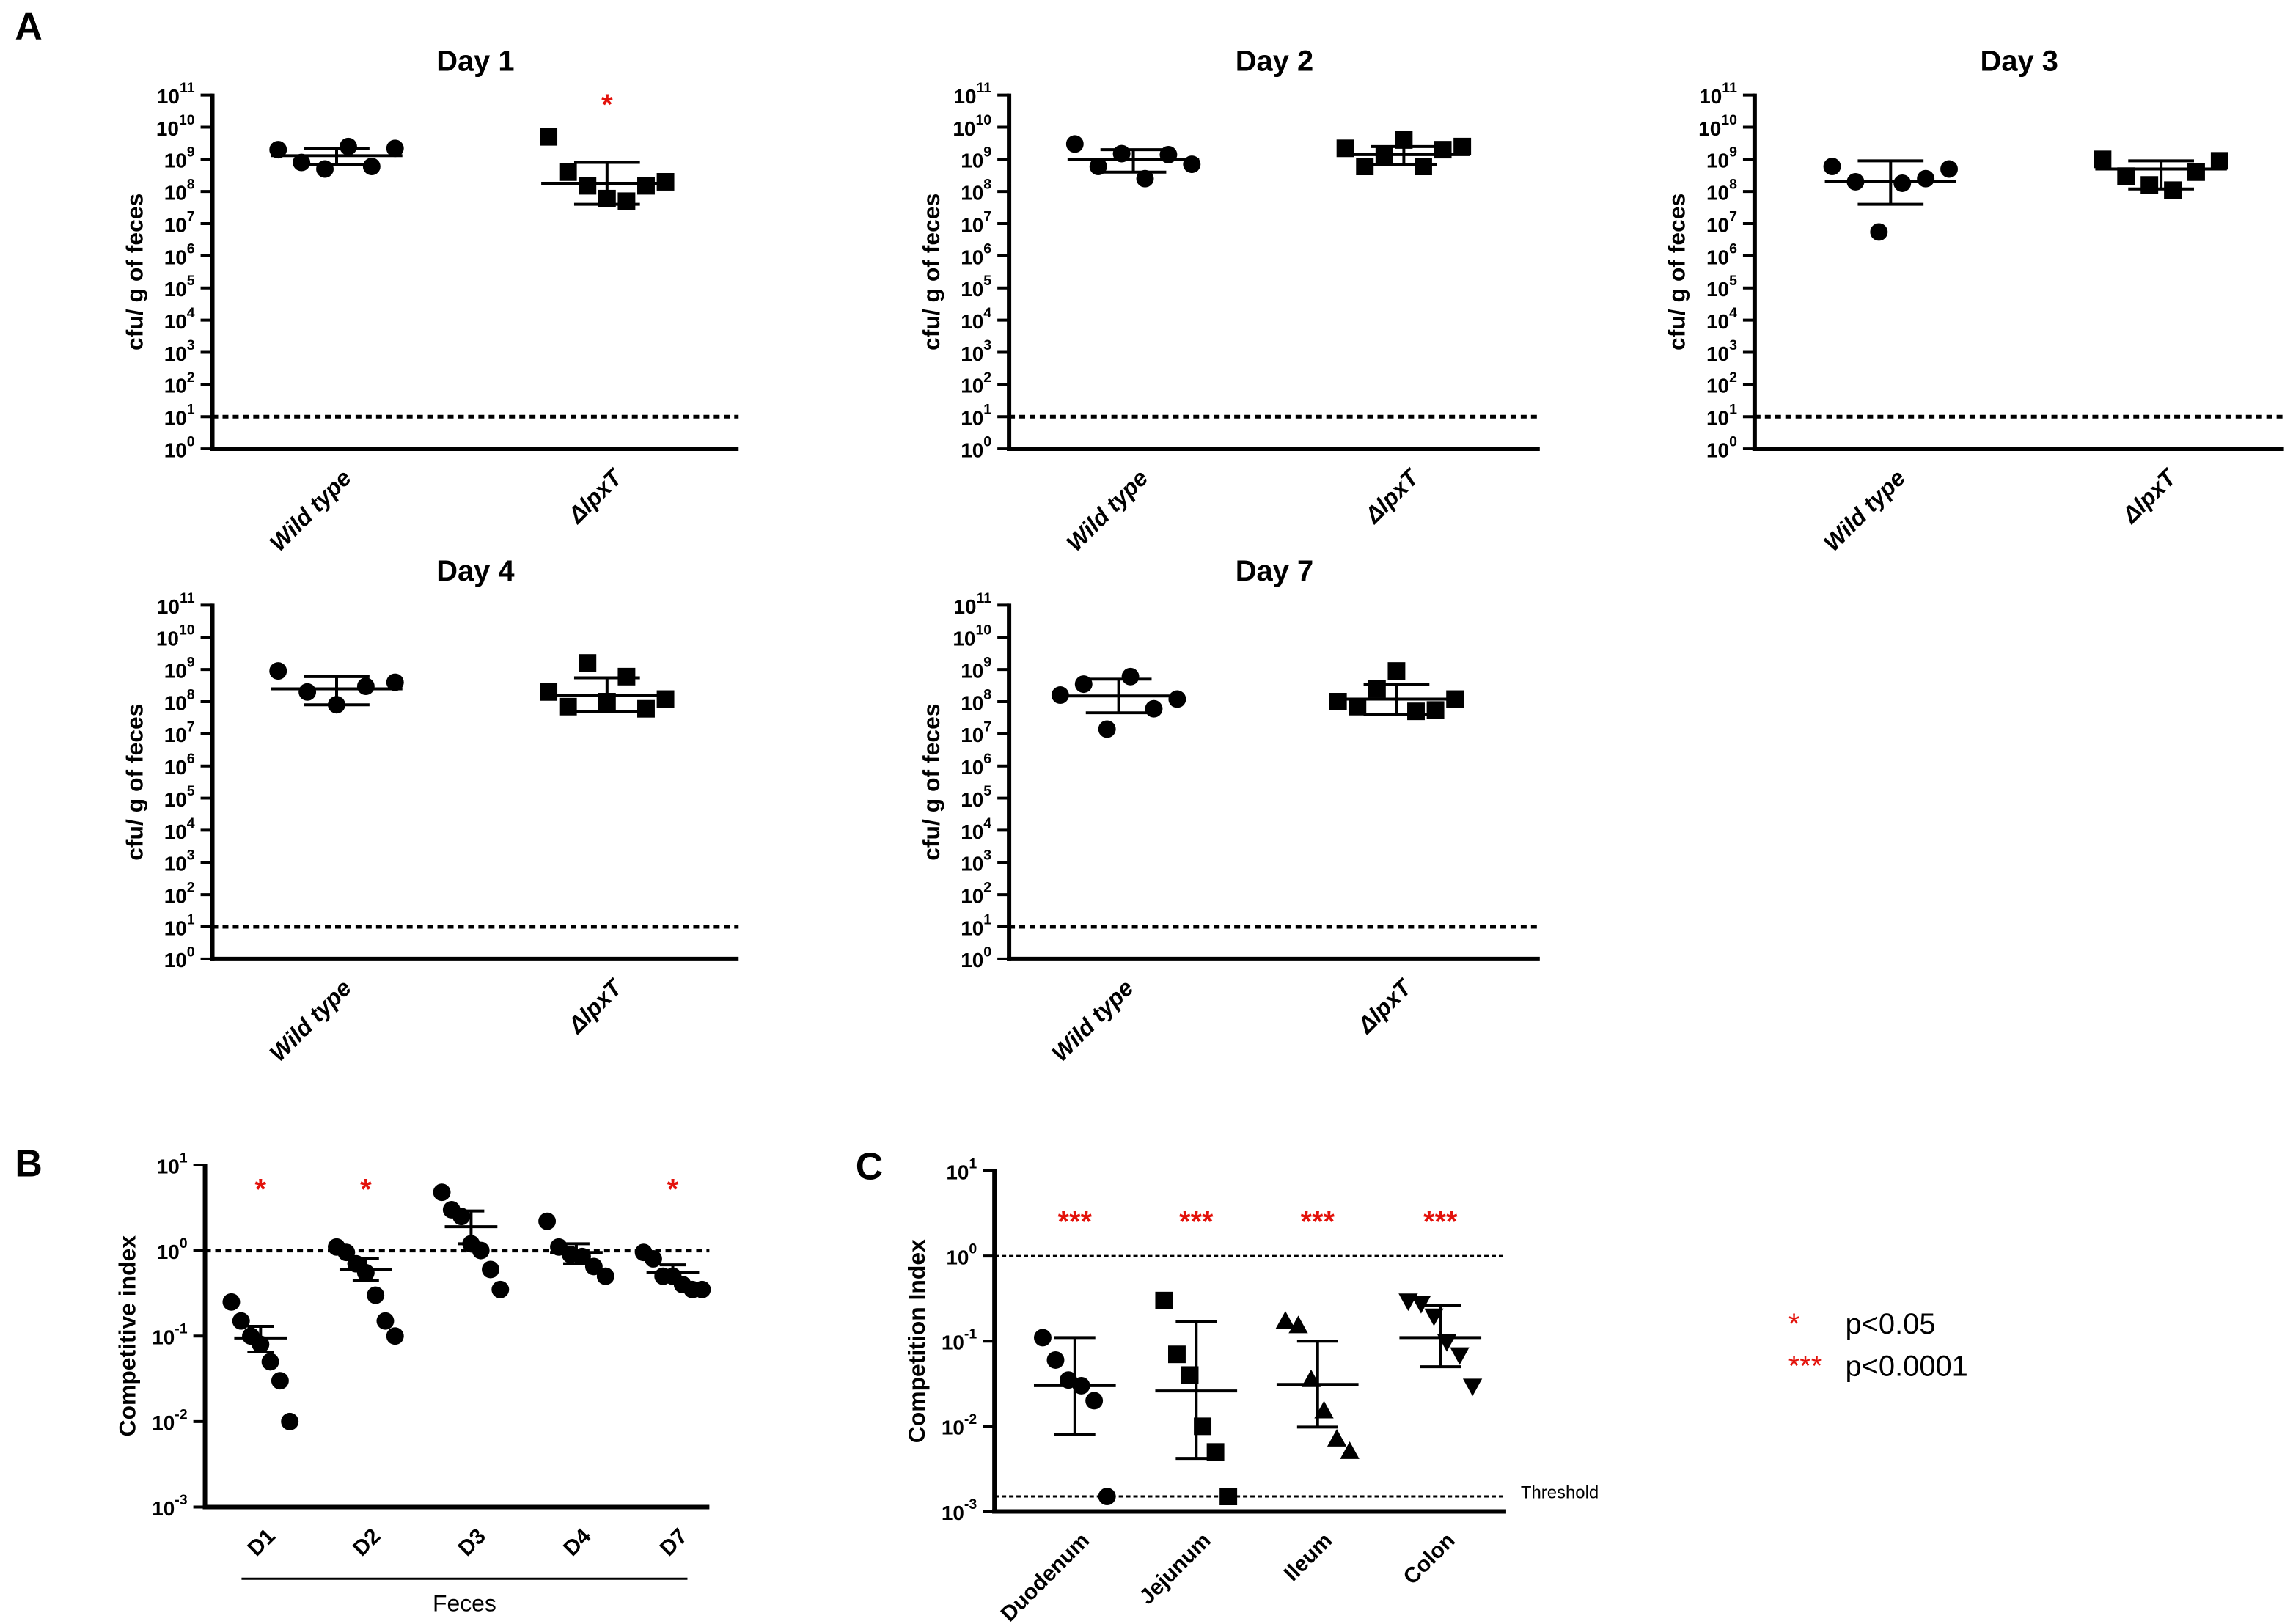 The height and width of the screenshot is (1624, 2293). Describe the element at coordinates (1794, 1324) in the screenshot. I see `legend-symbol: *` at that location.